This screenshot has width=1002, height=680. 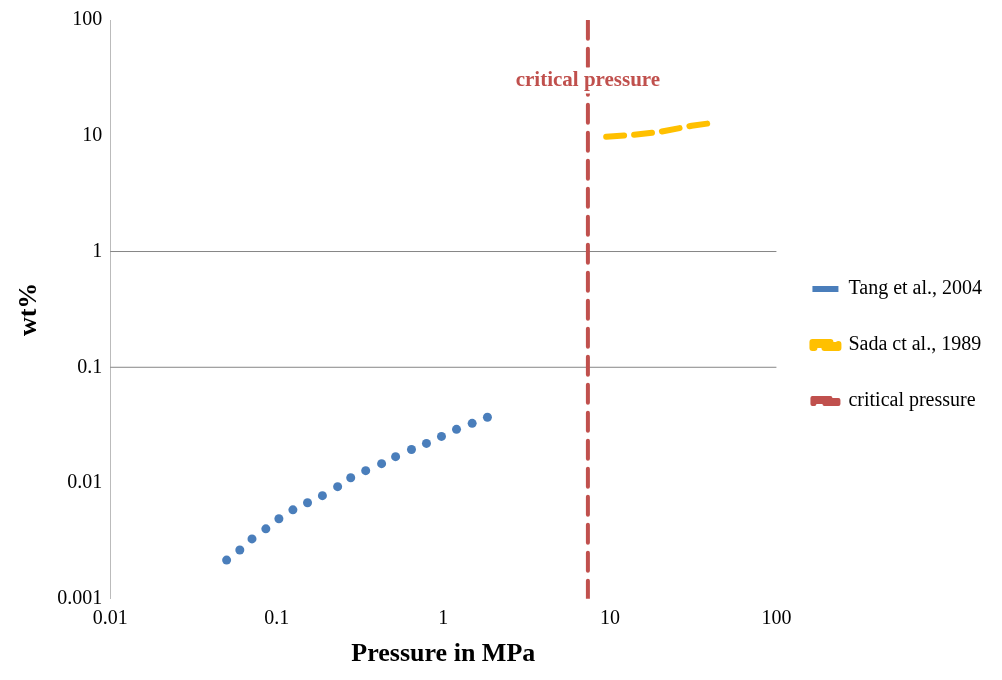 What do you see at coordinates (443, 617) in the screenshot?
I see `x-tick-label: 1` at bounding box center [443, 617].